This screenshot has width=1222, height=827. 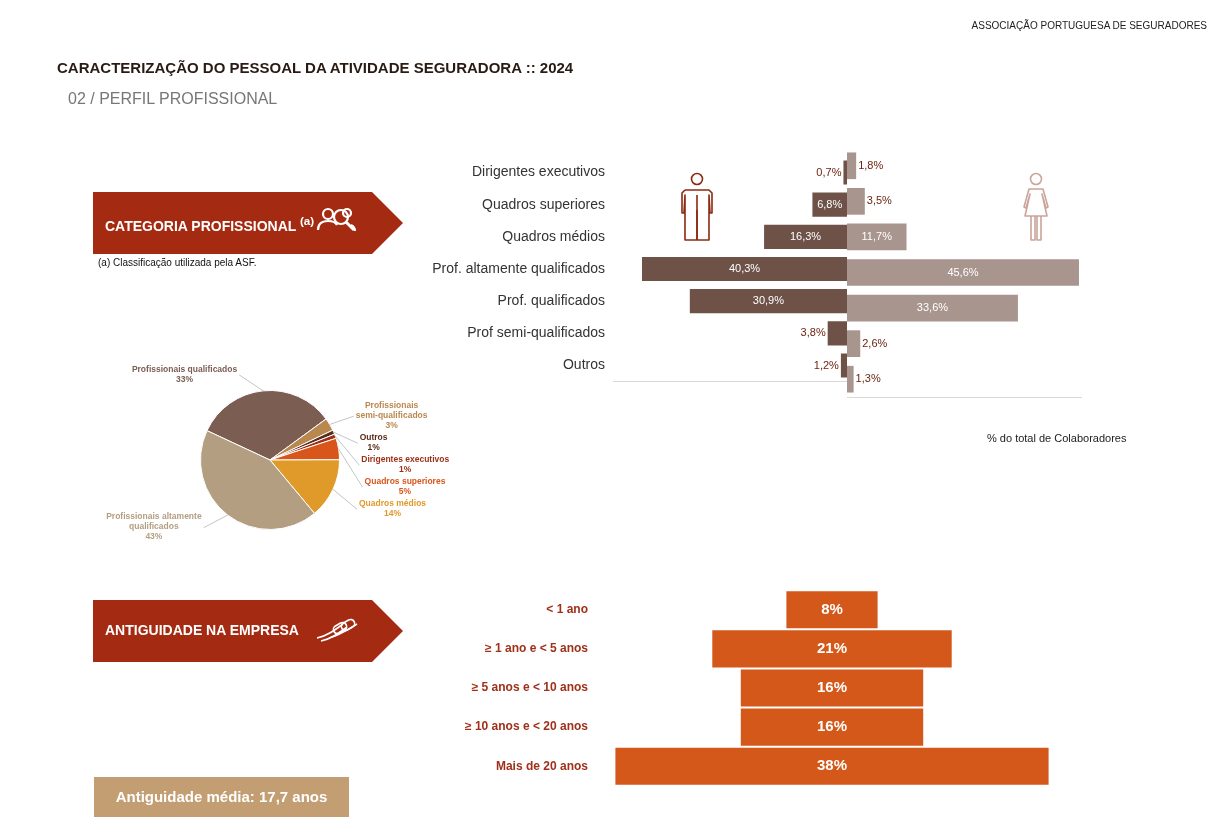 What do you see at coordinates (518, 267) in the screenshot?
I see `y-tick-label: Prof. altamente qualificados` at bounding box center [518, 267].